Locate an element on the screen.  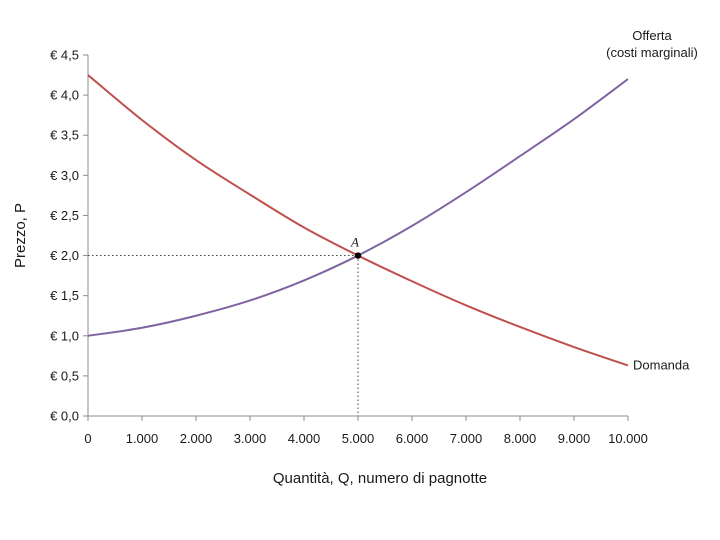
x-tick-label: 5.000 is located at coordinates (358, 438).